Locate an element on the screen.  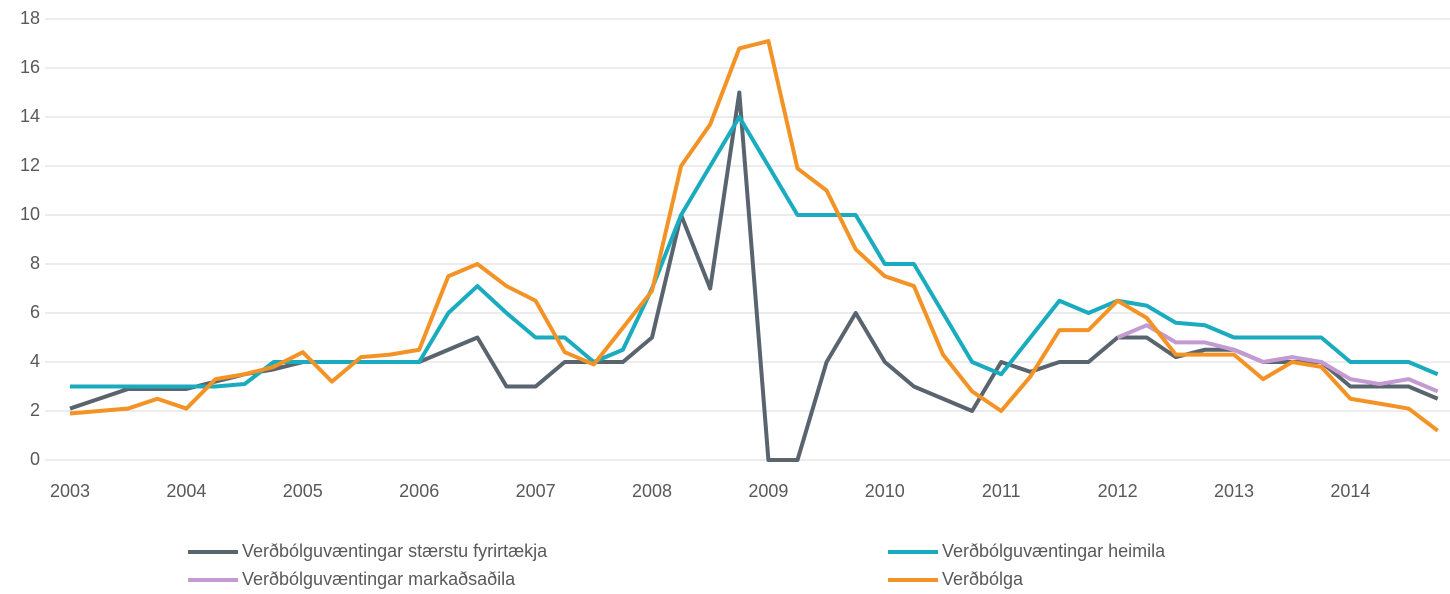
x-tick-label: 2009 is located at coordinates (768, 491).